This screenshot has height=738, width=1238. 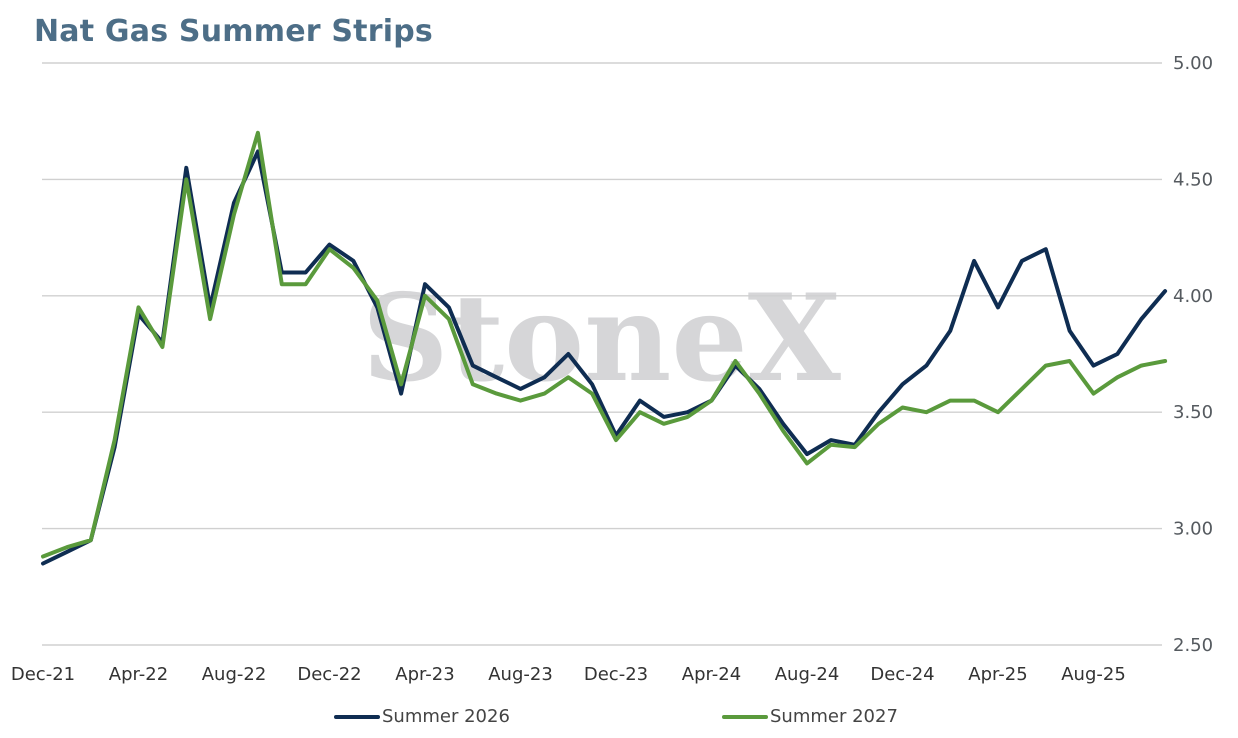 I want to click on y-tick-label: 3.00, so click(x=1193, y=529).